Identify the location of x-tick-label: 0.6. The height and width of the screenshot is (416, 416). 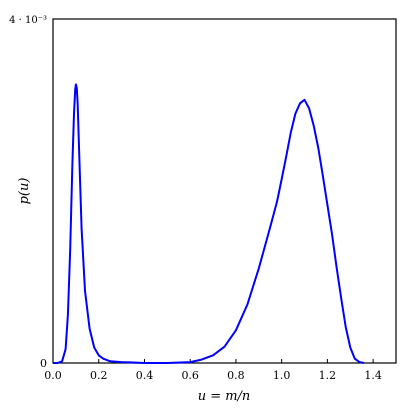
(190, 375).